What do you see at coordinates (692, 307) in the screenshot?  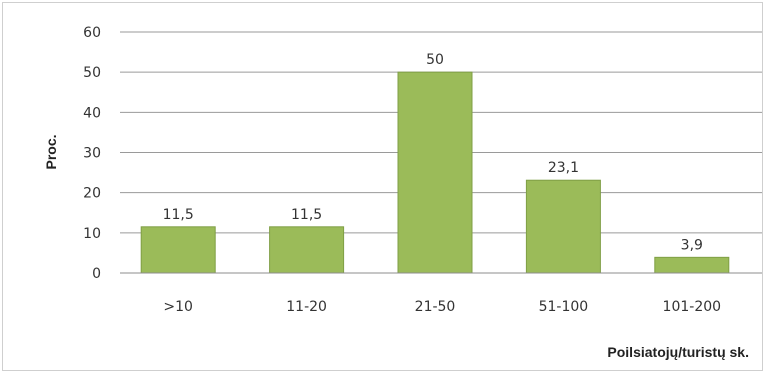 I see `x-tick-label: 101-200` at bounding box center [692, 307].